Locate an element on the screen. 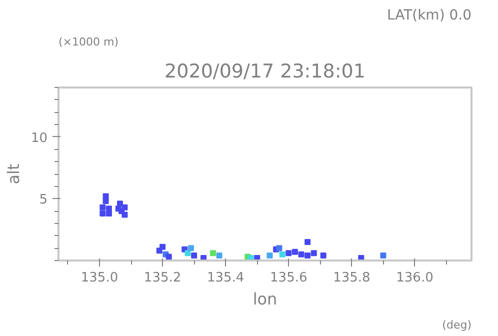  y-tick-label: 5 is located at coordinates (43, 200).